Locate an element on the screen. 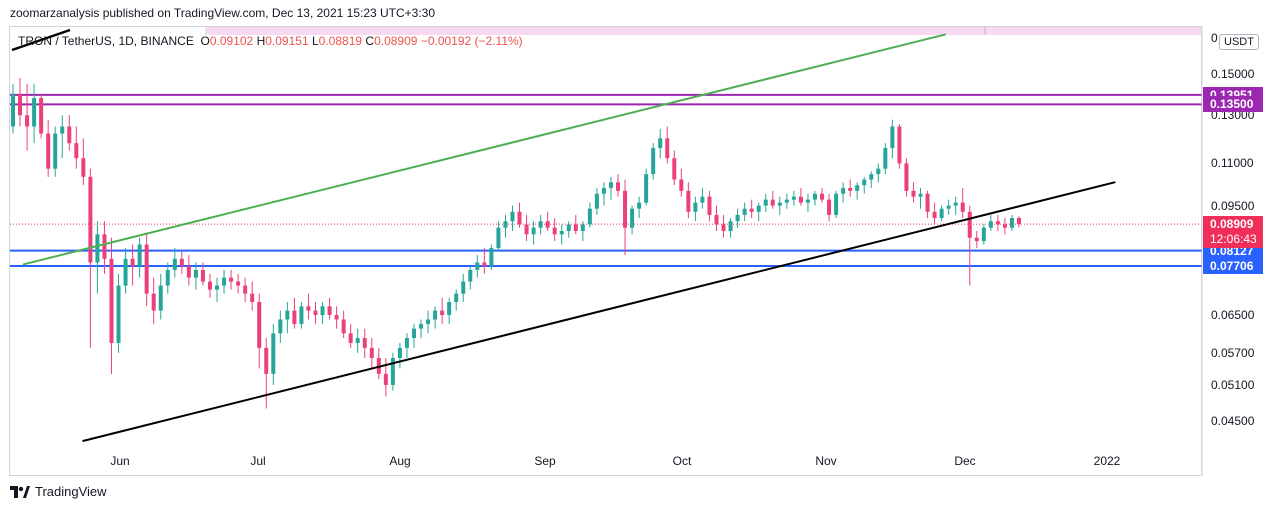 The image size is (1280, 509). branding-text: TradingView is located at coordinates (71, 491).